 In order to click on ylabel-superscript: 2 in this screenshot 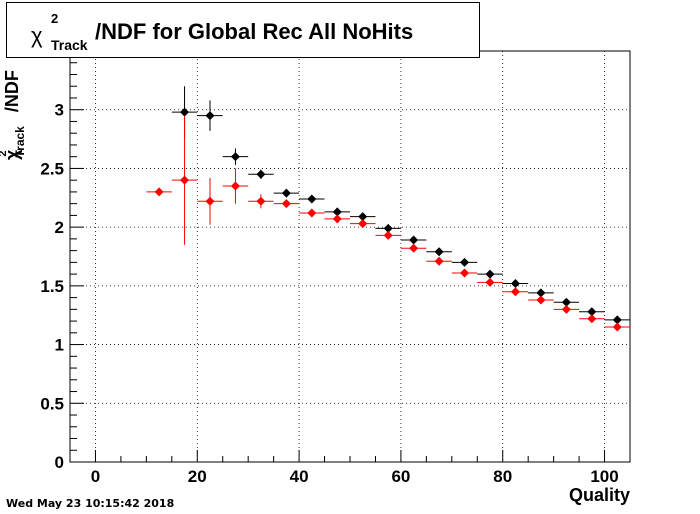, I will do `click(4, 154)`.